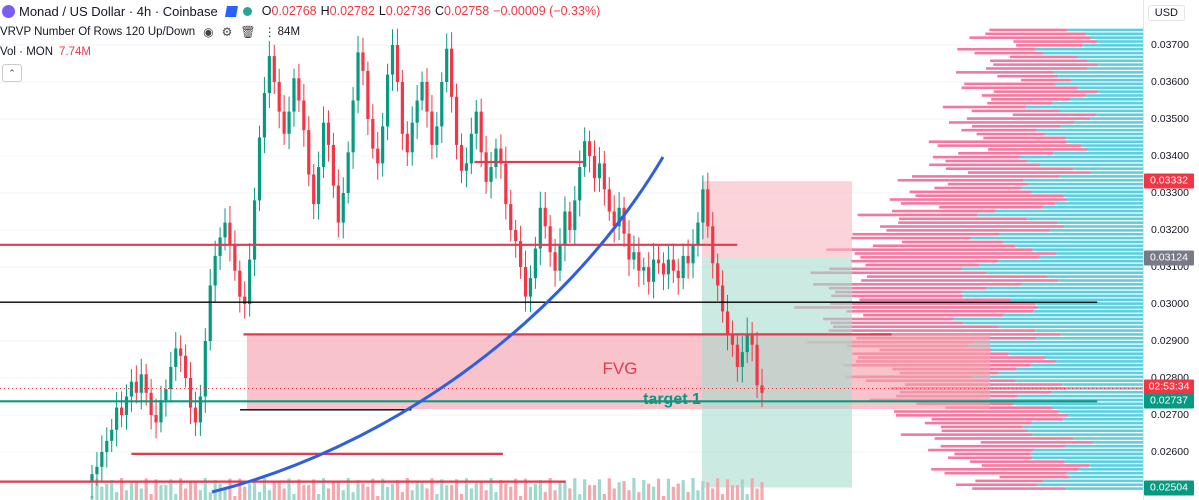  Describe the element at coordinates (1170, 119) in the screenshot. I see `y-tick-label: 0.03500` at that location.